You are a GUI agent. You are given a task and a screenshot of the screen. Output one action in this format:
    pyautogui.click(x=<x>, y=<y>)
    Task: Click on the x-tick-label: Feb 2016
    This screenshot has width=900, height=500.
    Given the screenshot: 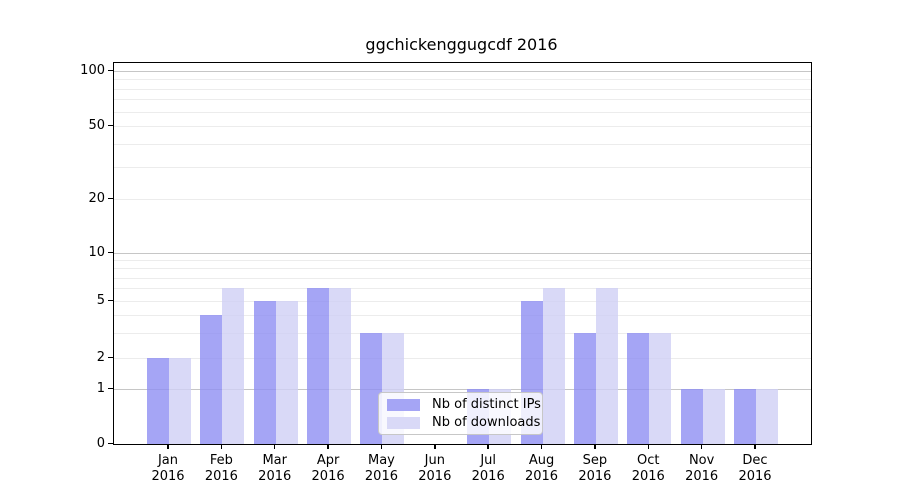 What is the action you would take?
    pyautogui.click(x=221, y=468)
    